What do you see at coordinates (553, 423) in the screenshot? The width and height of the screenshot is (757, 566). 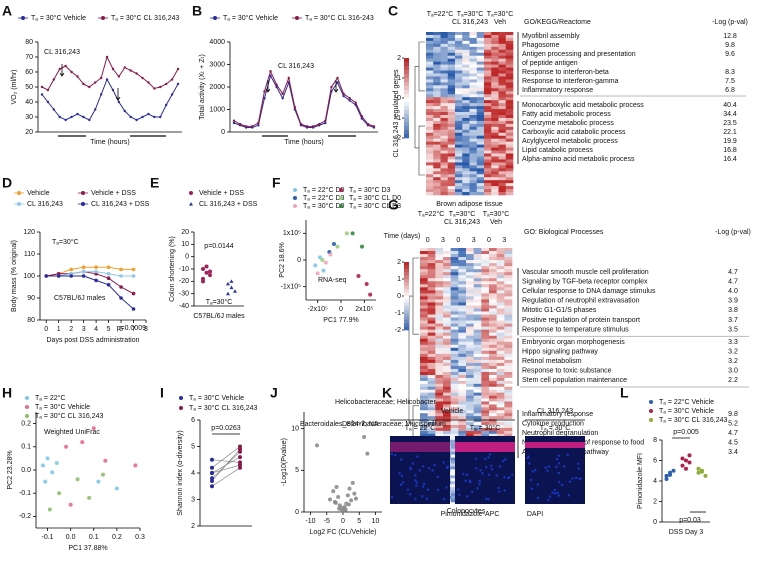 I see `term: Cytokine production` at bounding box center [553, 423].